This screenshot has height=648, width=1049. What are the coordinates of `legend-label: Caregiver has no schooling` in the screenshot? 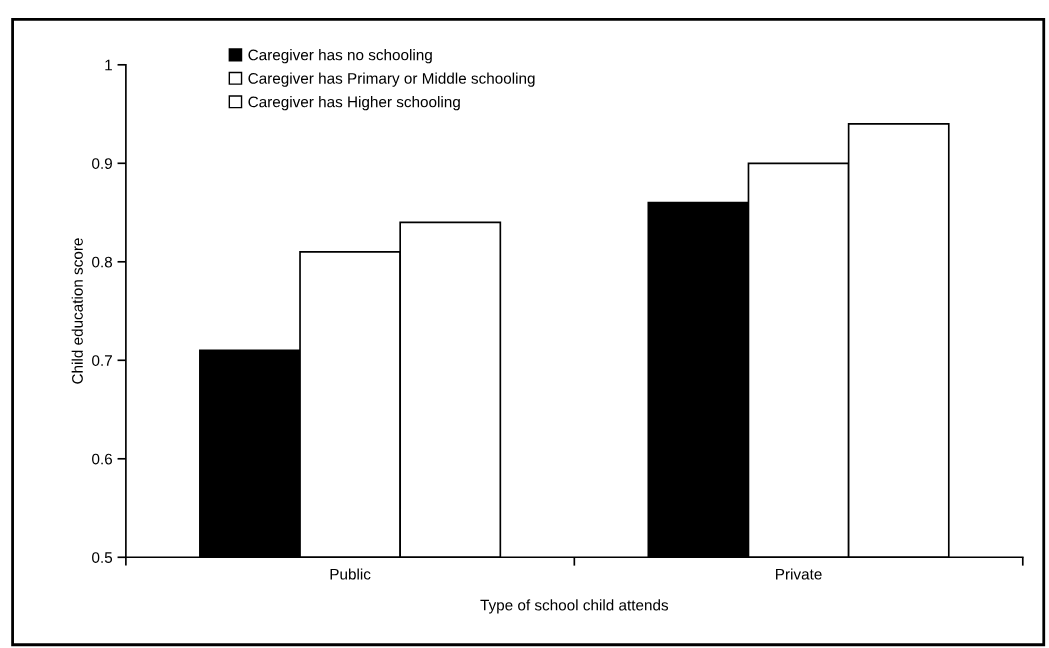 It's located at (340, 56).